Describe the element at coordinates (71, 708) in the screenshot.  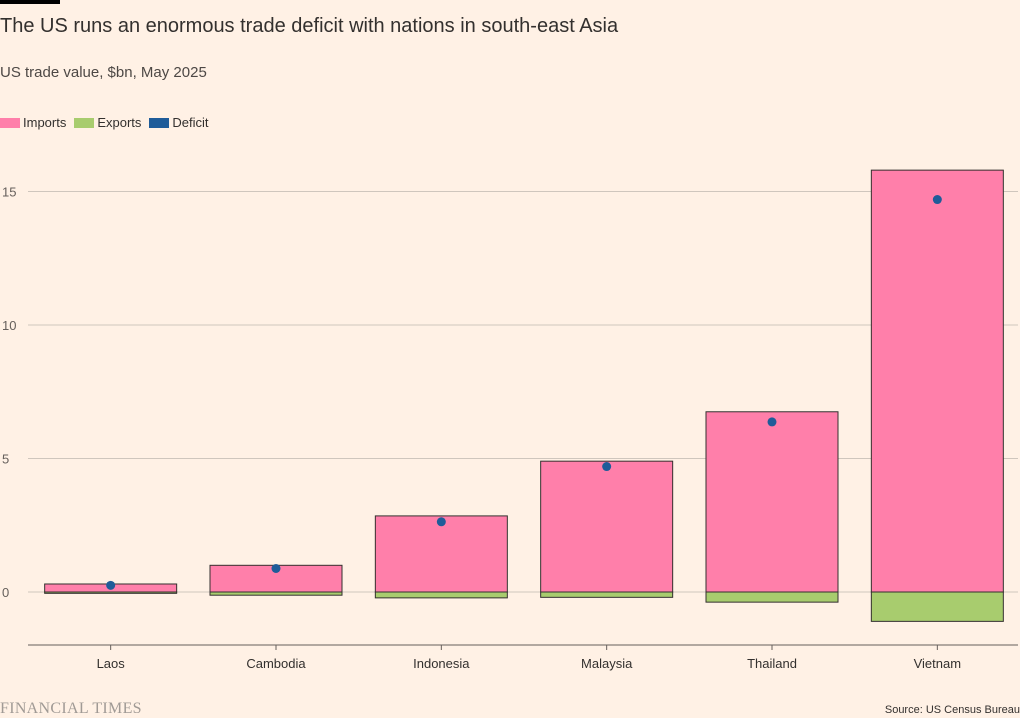
I see `ft-logo: FINANCIAL TIMES` at that location.